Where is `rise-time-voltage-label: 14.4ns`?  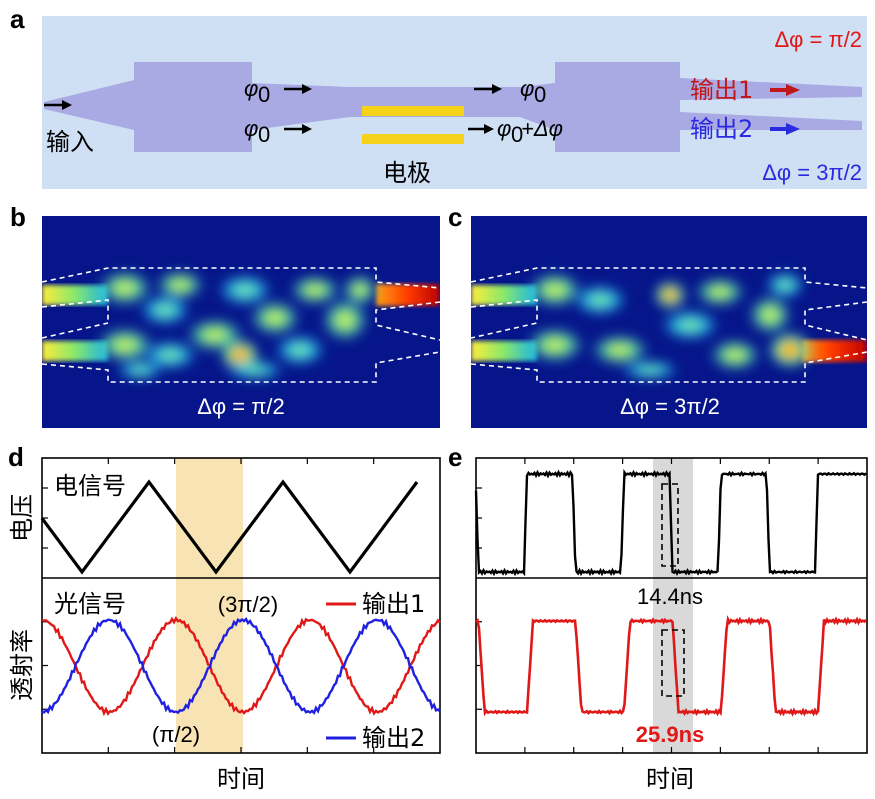
rise-time-voltage-label: 14.4ns is located at coordinates (670, 596).